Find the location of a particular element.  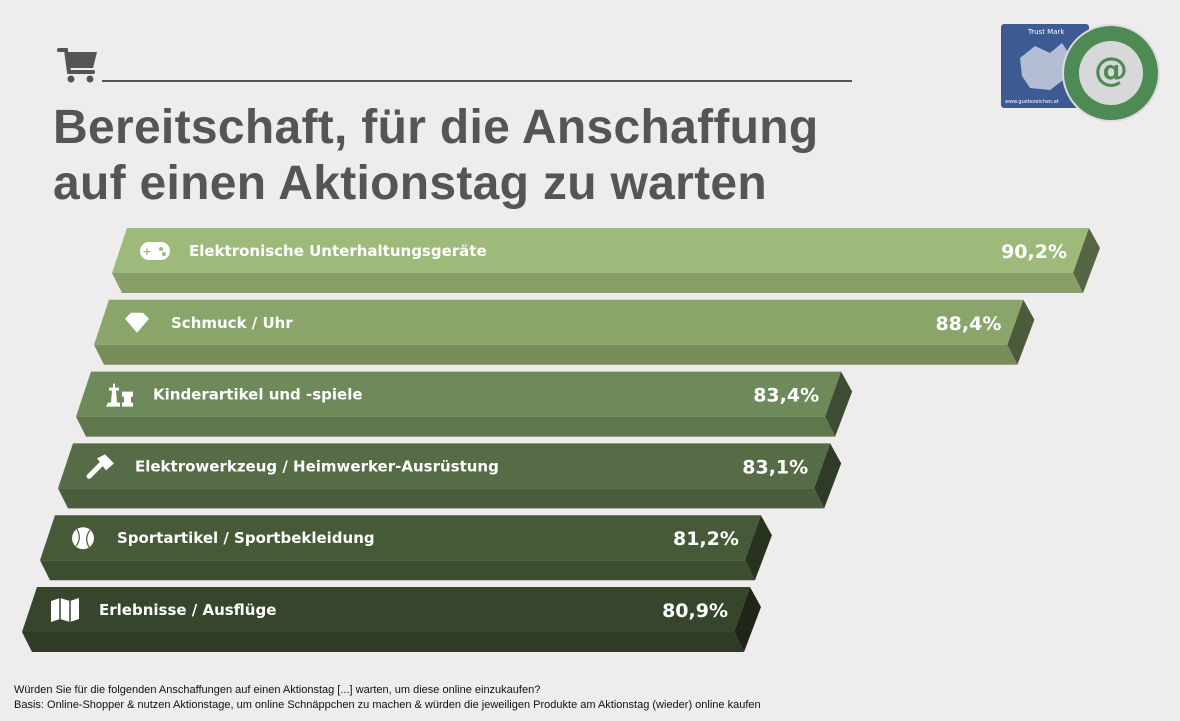

gamepad-icon: + is located at coordinates (155, 251).